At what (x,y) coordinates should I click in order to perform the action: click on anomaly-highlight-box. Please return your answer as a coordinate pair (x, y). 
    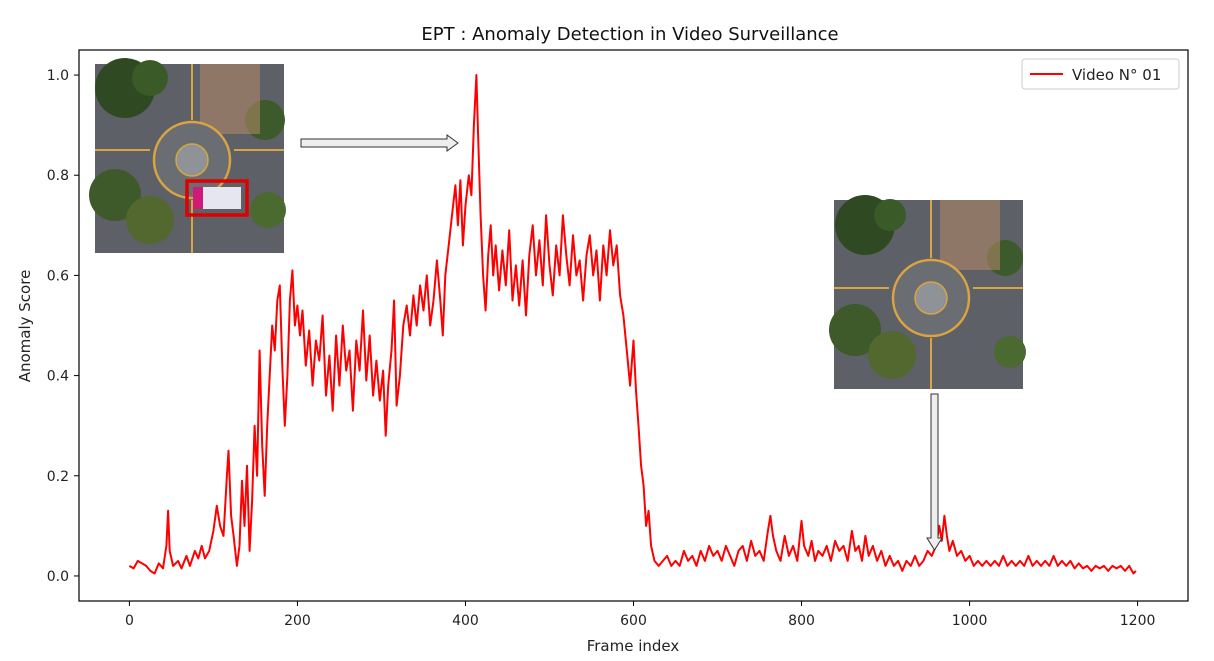
    Looking at the image, I should click on (217, 198).